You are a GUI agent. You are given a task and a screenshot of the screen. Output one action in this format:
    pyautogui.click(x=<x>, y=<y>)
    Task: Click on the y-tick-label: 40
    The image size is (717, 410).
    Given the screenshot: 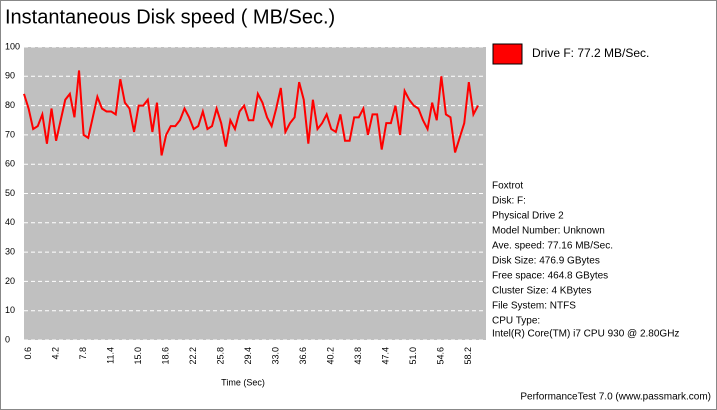 What is the action you would take?
    pyautogui.click(x=10, y=222)
    